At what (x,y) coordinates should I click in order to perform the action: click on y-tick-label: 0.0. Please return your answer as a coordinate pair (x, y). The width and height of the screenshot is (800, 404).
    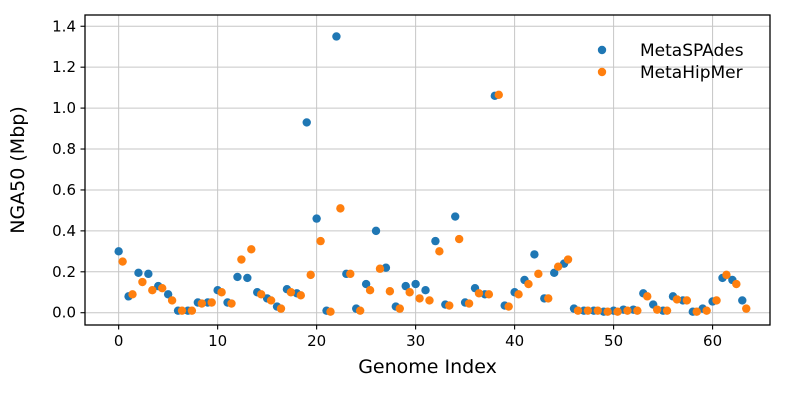
    Looking at the image, I should click on (64, 313).